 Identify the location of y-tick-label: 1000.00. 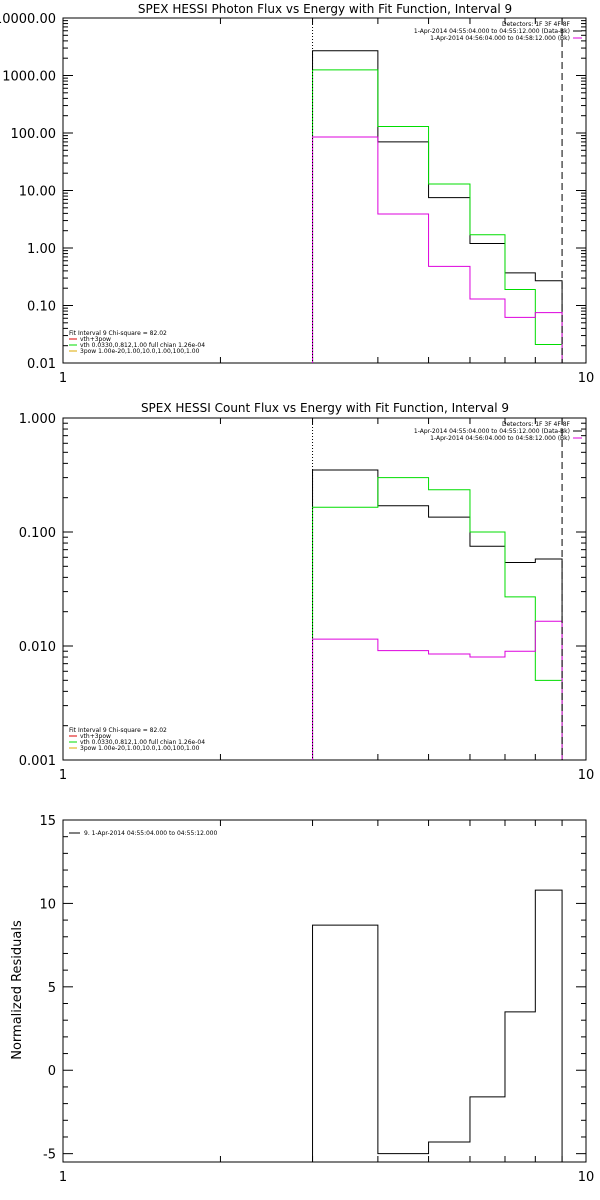
(29, 77).